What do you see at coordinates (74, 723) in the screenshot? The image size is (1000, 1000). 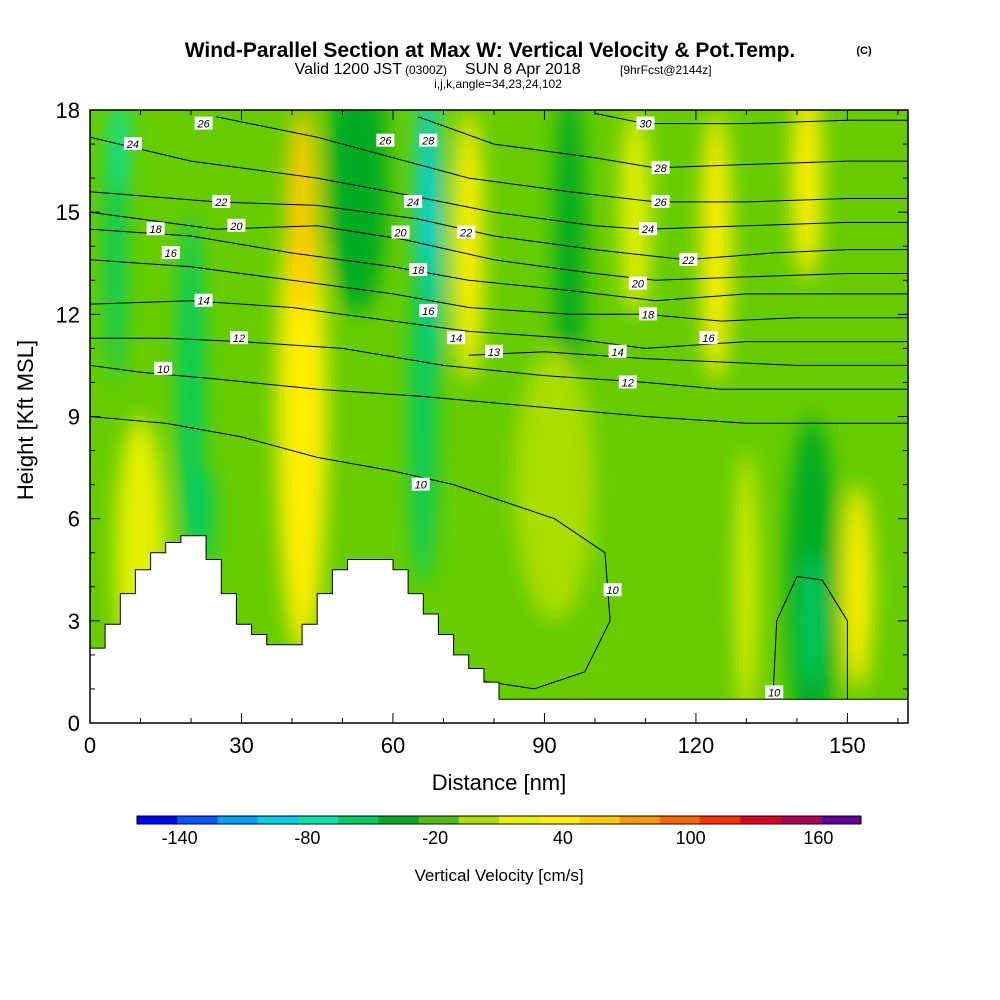 I see `y-tick-label: 0` at bounding box center [74, 723].